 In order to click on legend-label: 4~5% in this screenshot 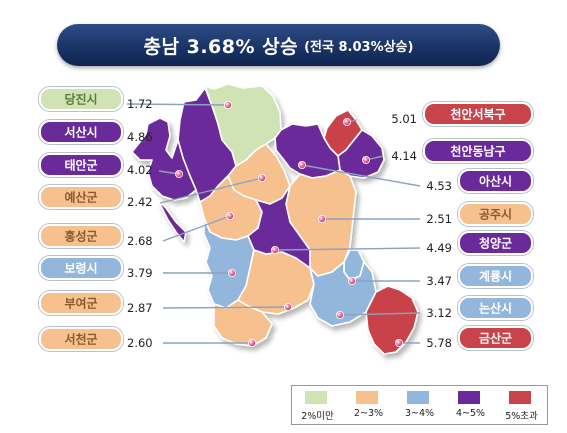, I will do `click(470, 413)`.